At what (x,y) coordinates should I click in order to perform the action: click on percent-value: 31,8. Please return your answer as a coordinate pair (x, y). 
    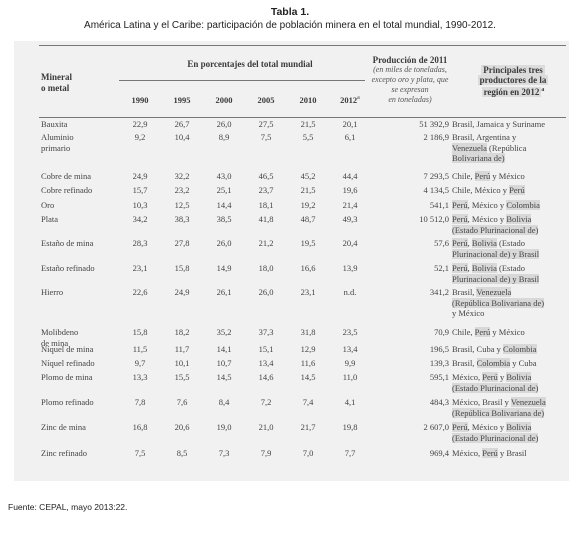
    Looking at the image, I should click on (308, 332).